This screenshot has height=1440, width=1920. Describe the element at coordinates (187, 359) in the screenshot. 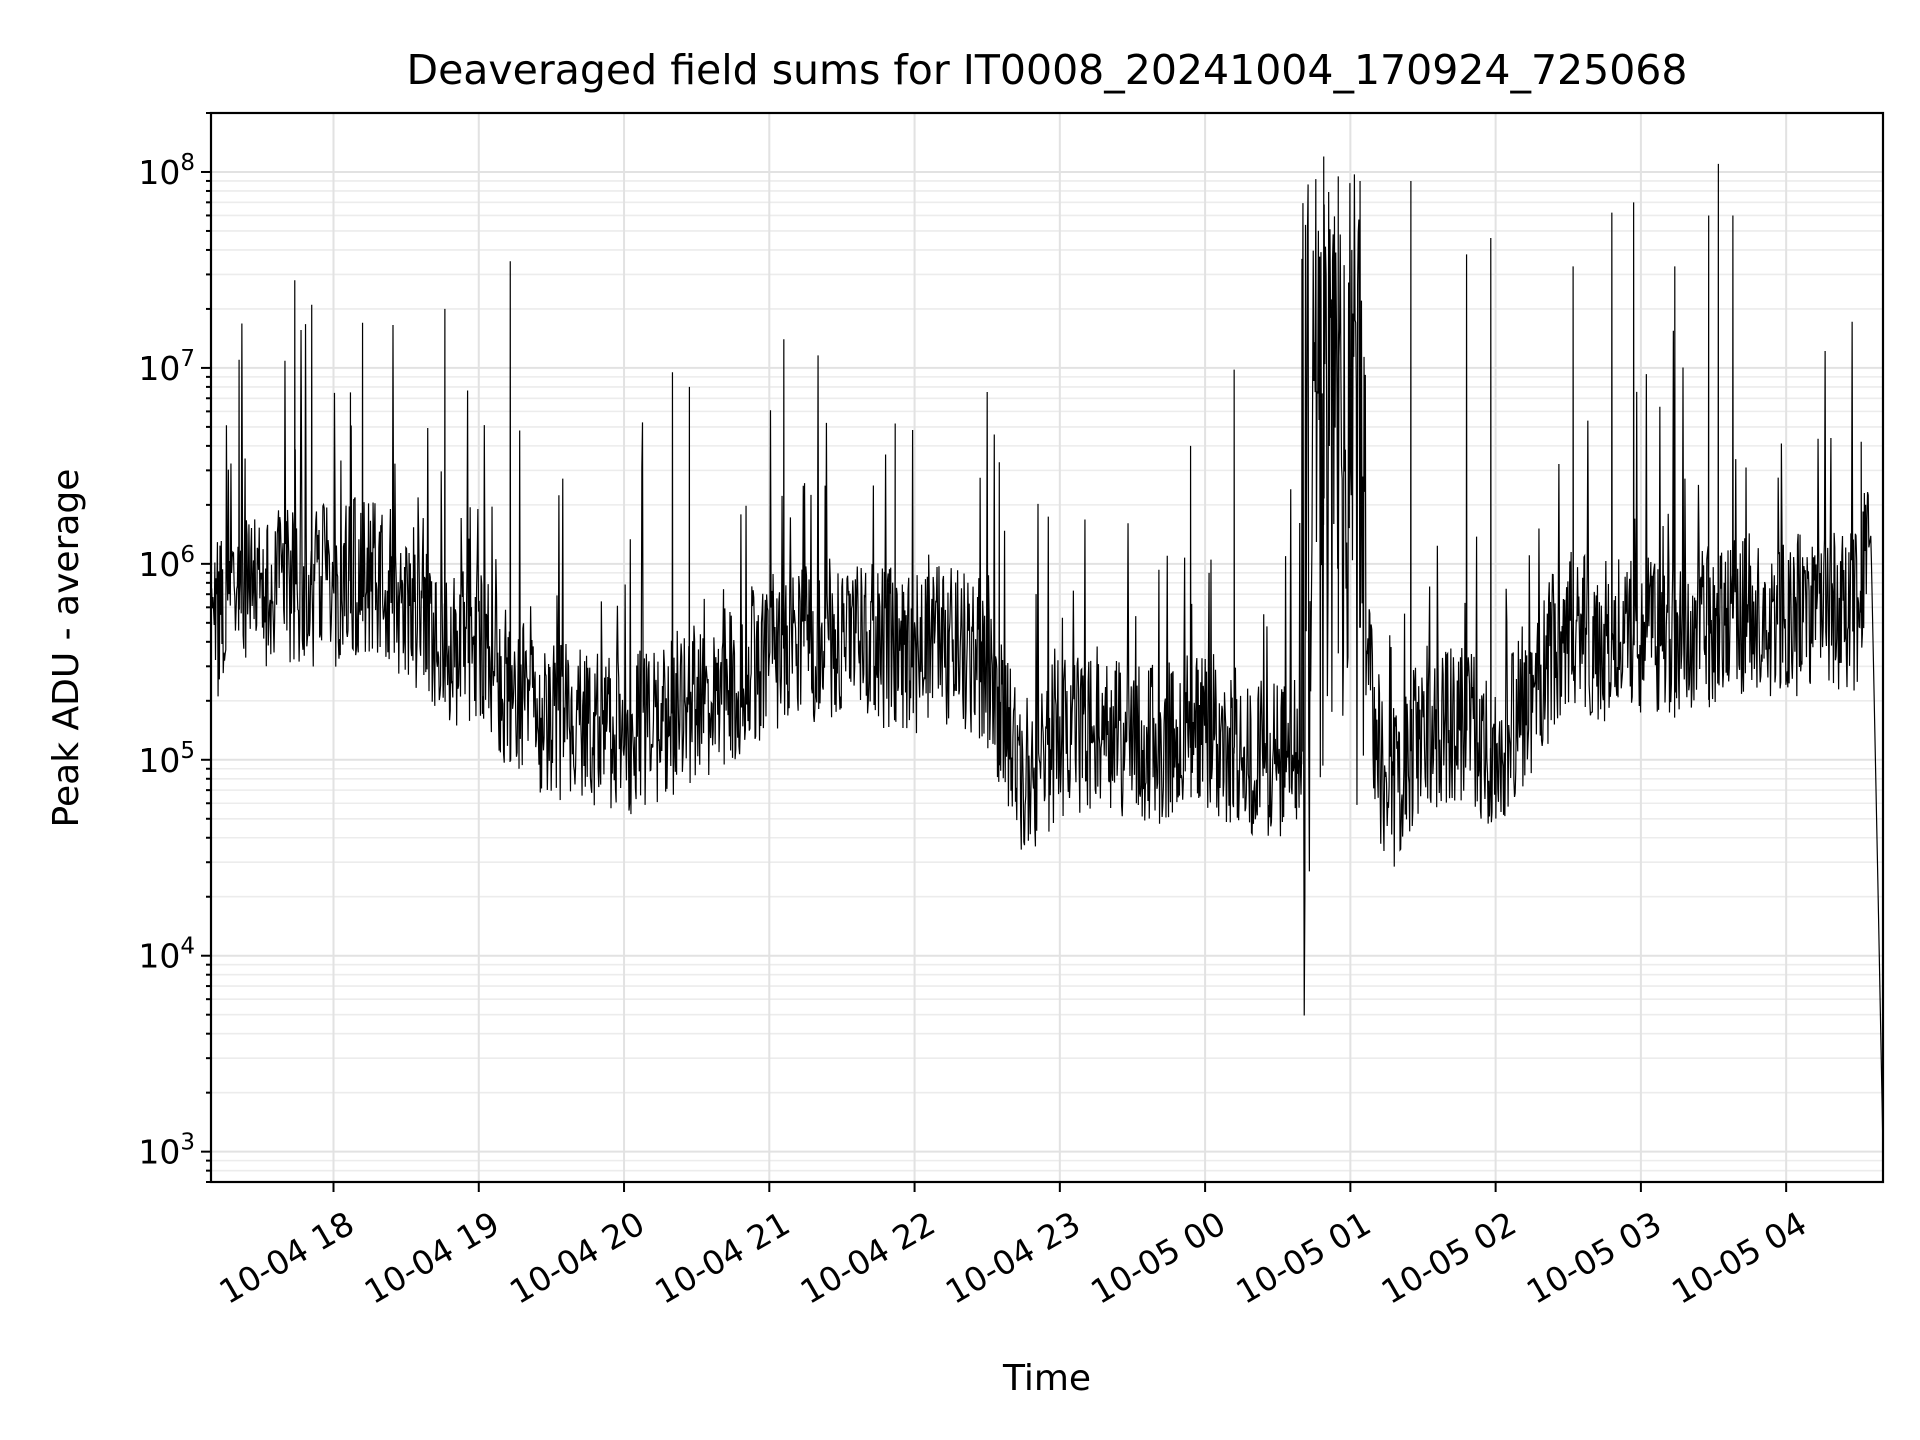

I see `y-tick-exponent: 7` at that location.